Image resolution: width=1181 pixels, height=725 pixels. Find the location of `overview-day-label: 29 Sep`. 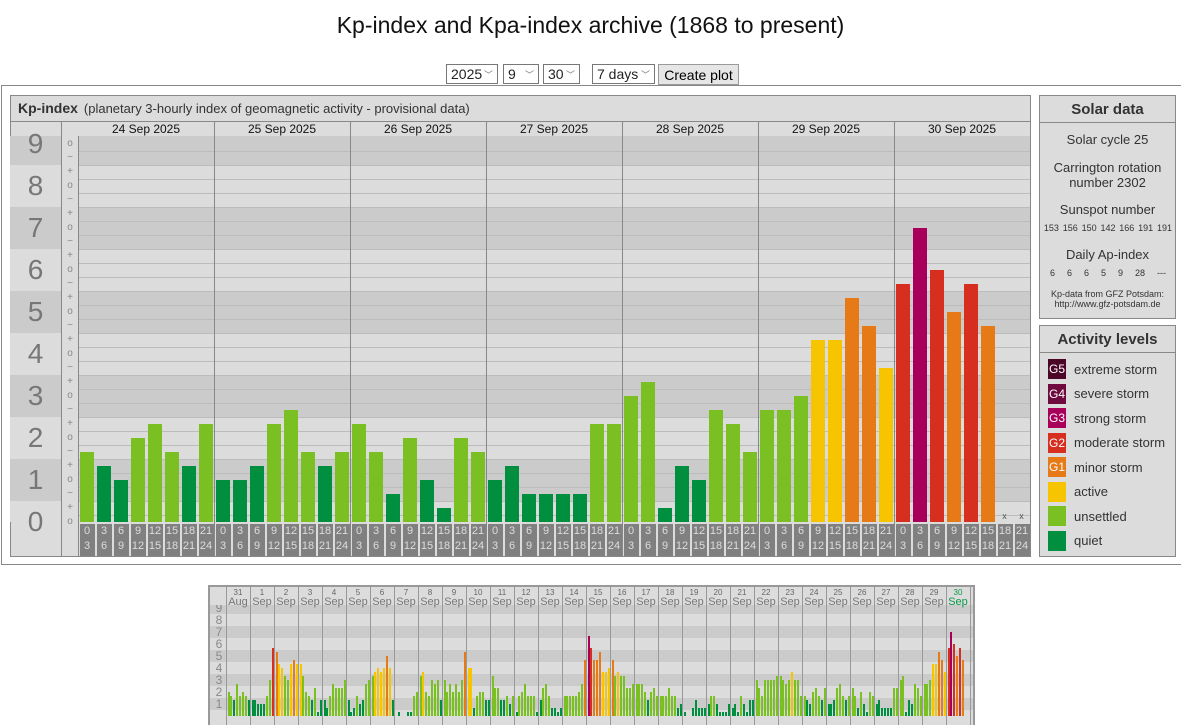

overview-day-label: 29 Sep is located at coordinates (934, 598).